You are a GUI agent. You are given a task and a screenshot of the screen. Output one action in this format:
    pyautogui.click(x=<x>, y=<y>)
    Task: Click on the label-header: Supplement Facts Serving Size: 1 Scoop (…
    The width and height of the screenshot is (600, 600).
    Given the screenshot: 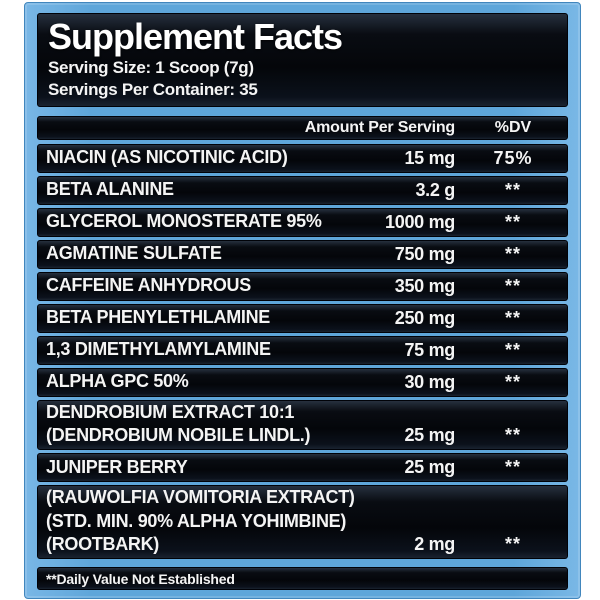 What is the action you would take?
    pyautogui.click(x=302, y=60)
    